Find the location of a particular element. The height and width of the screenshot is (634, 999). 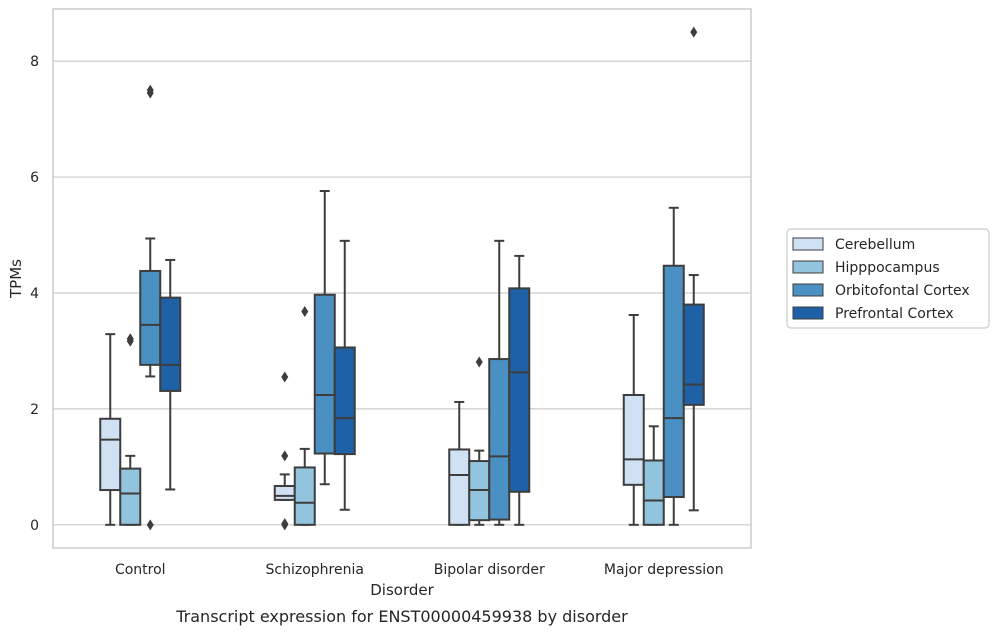

box-hipppocampus-control is located at coordinates (130, 429).